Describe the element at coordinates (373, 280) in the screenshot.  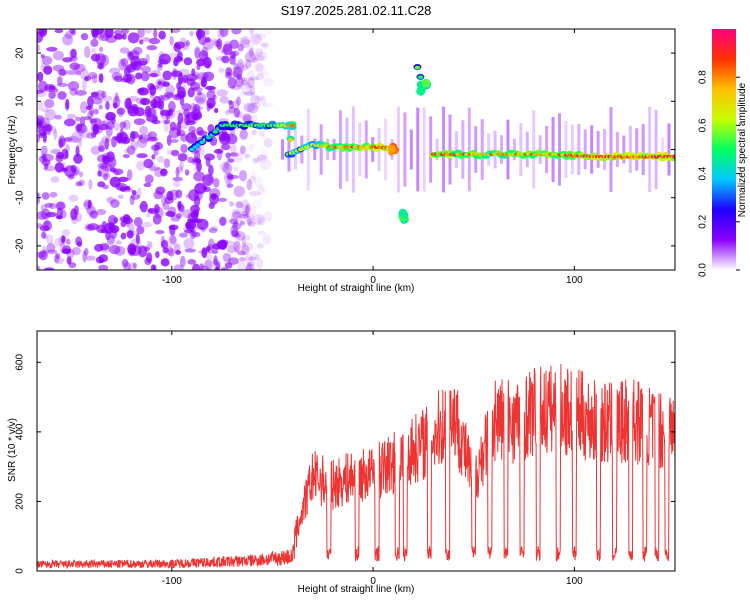
I see `x-tick-label: 0` at that location.